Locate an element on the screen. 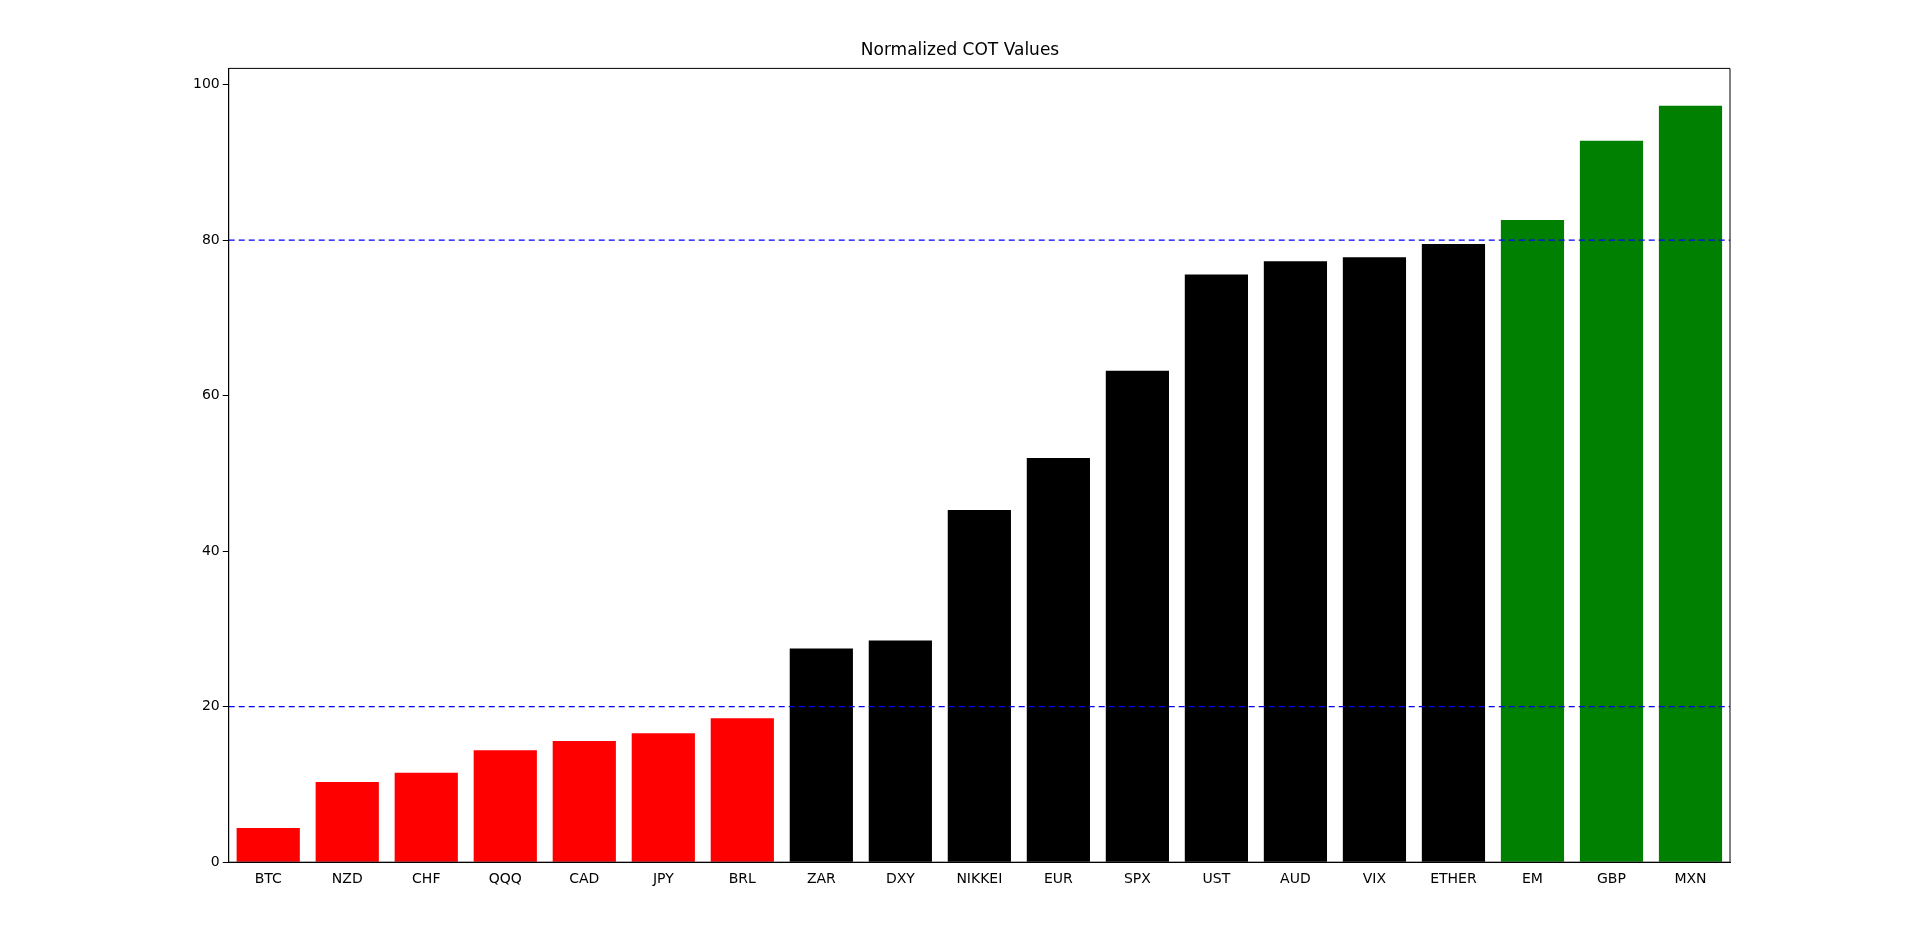 This screenshot has height=951, width=1920. x-tick-label: VIX is located at coordinates (1374, 878).